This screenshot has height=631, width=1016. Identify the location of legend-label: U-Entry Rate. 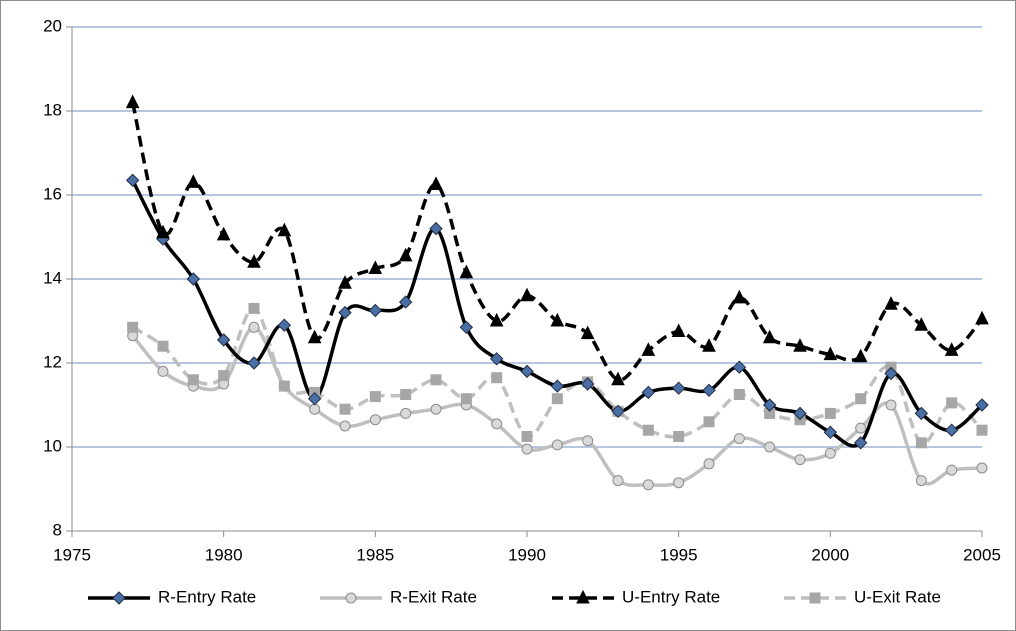
(671, 596).